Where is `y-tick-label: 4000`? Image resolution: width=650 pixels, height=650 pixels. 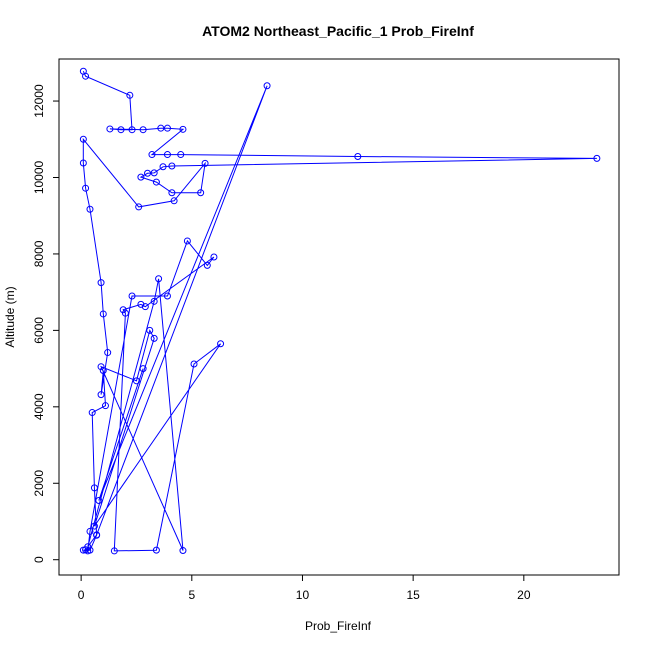
y-tick-label: 4000 is located at coordinates (39, 406).